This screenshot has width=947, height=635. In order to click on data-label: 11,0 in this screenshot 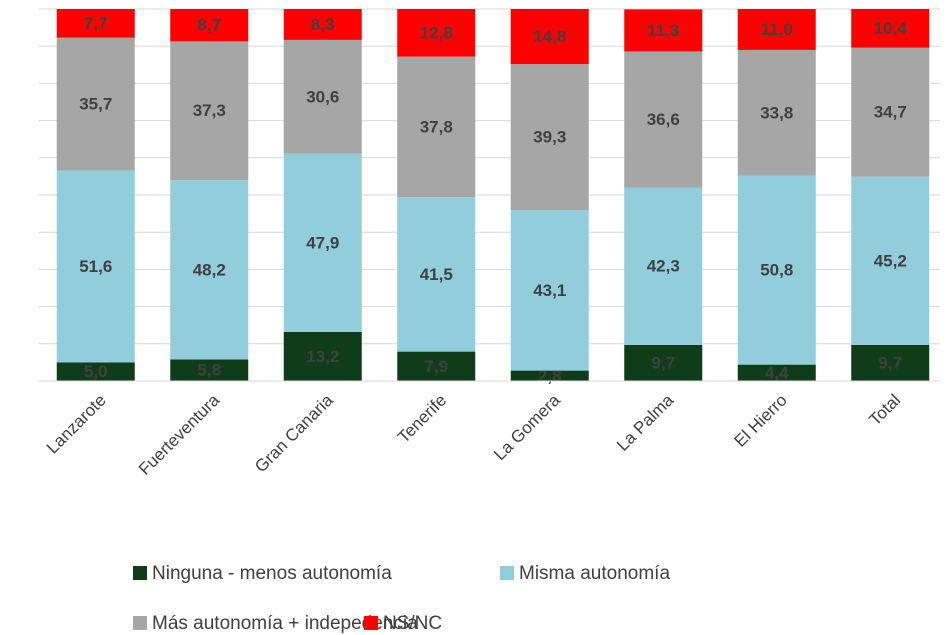, I will do `click(777, 29)`.